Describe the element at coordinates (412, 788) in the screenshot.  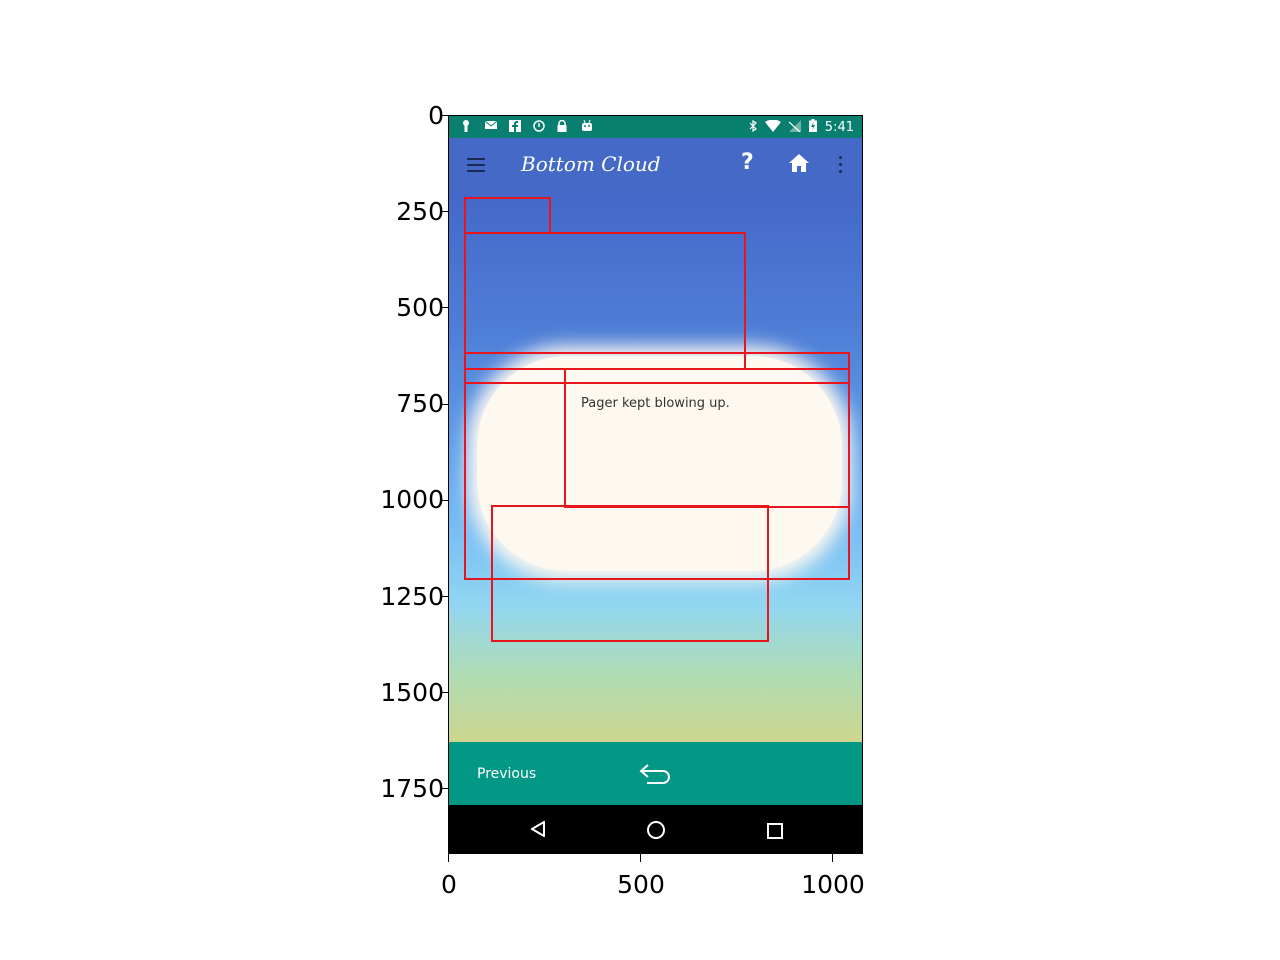
I see `y-tick-label: 1750` at that location.